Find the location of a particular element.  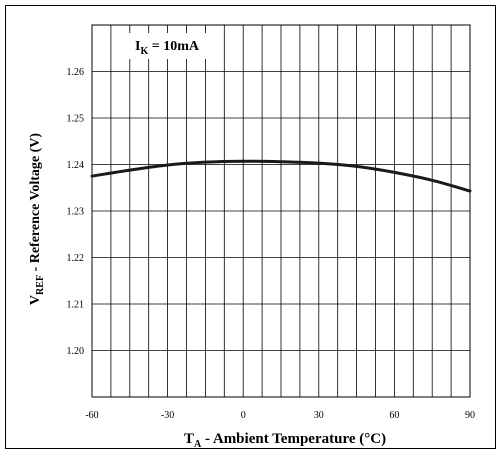

annotation-rest: = 10mA is located at coordinates (174, 46).